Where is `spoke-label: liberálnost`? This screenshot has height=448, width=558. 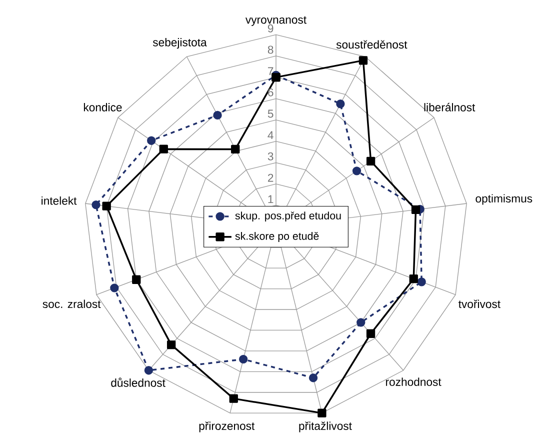 spoke-label: liberálnost is located at coordinates (450, 107).